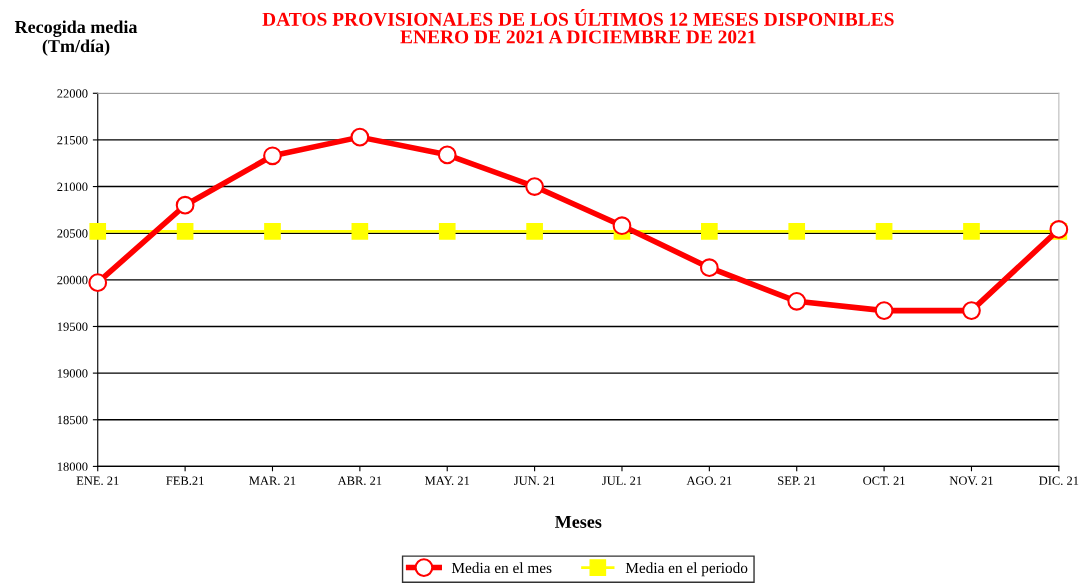 This screenshot has width=1086, height=583. Describe the element at coordinates (884, 480) in the screenshot. I see `x-tick-label: OCT. 21` at that location.